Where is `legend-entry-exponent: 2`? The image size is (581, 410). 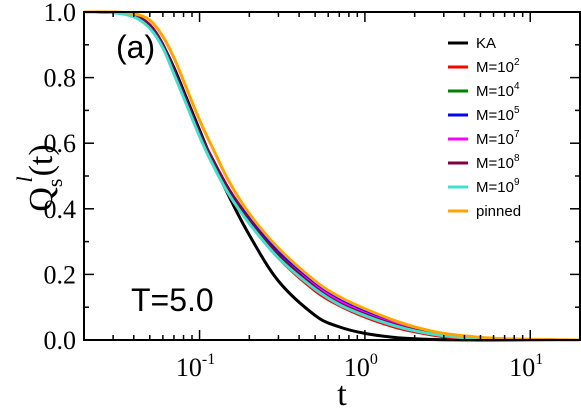
legend-entry-exponent: 2 is located at coordinates (517, 62).